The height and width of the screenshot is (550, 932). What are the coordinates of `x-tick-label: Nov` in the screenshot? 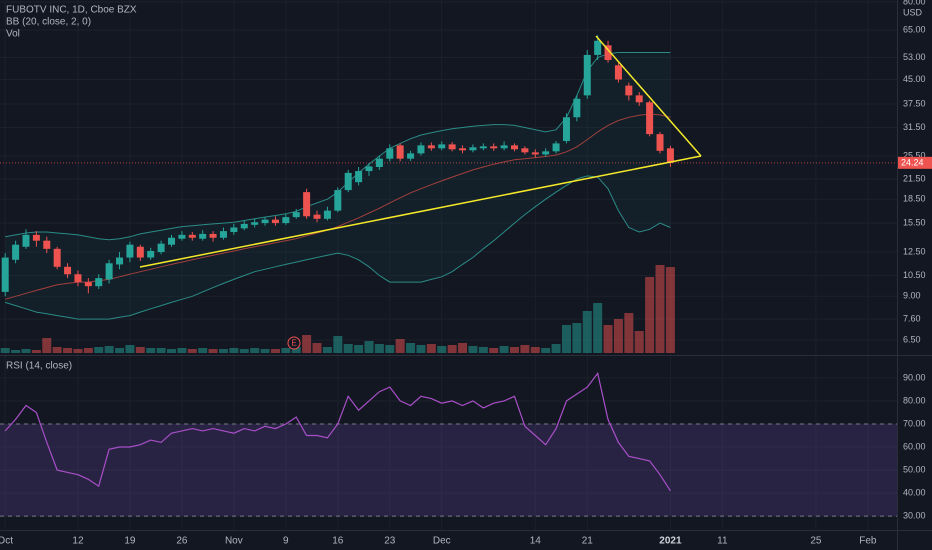 It's located at (234, 541).